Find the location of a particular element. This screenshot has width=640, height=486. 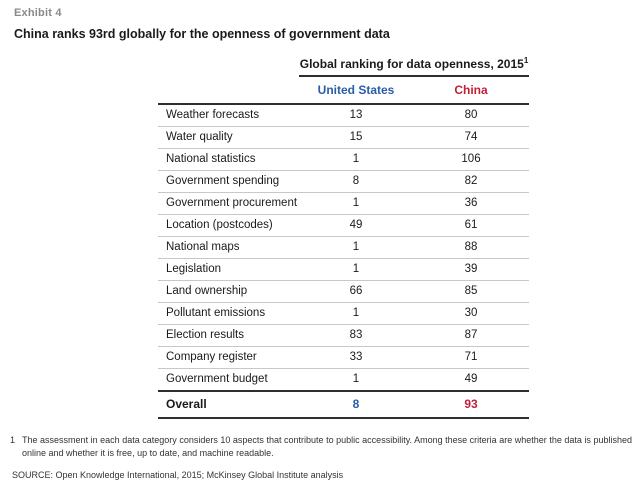

us-rank-cell: 49 is located at coordinates (356, 225).